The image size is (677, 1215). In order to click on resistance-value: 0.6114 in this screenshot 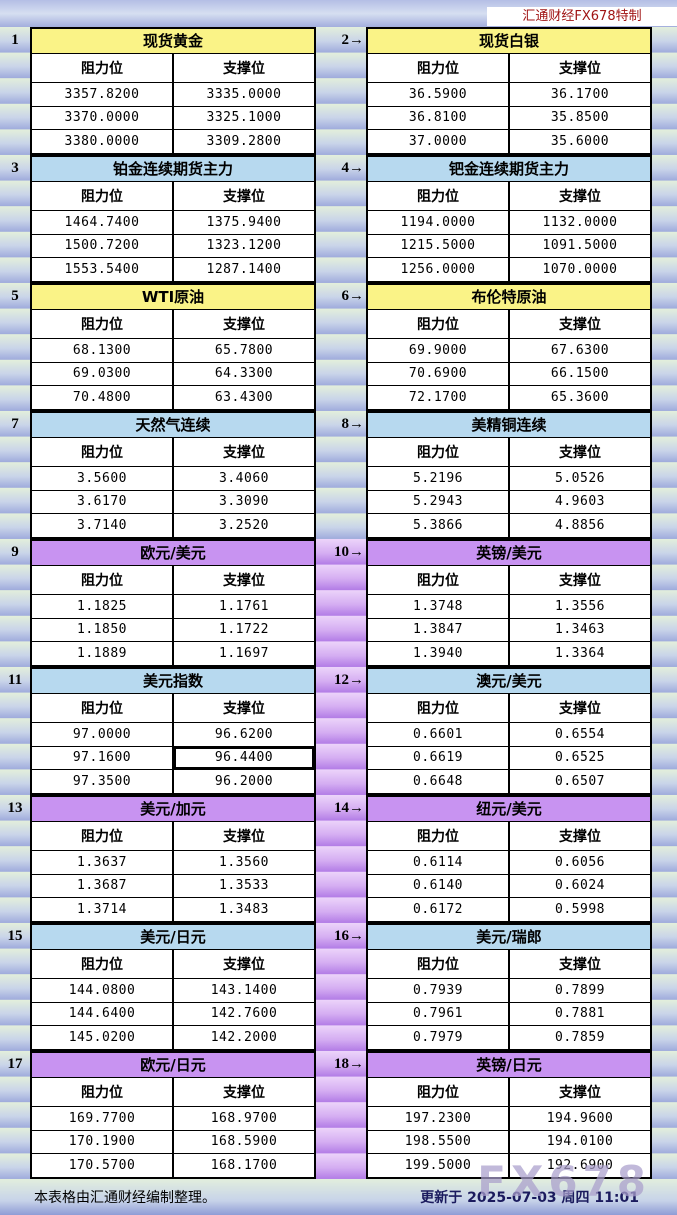, I will do `click(438, 862)`.